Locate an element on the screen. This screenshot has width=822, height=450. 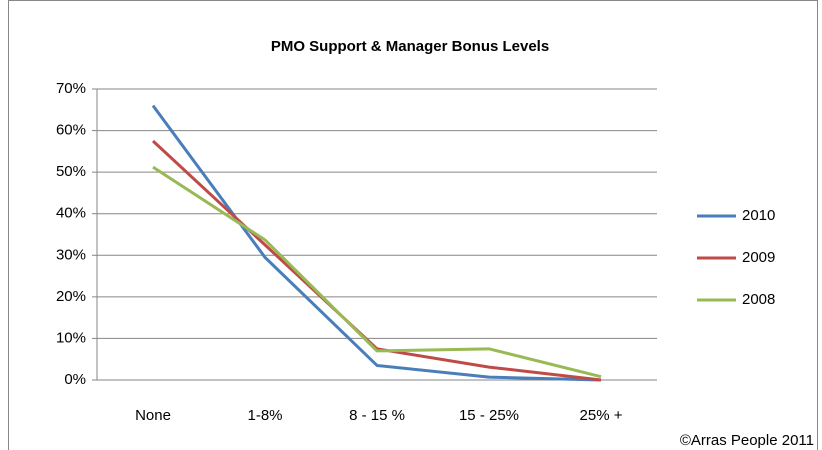
y-tick-label: 0% is located at coordinates (75, 379).